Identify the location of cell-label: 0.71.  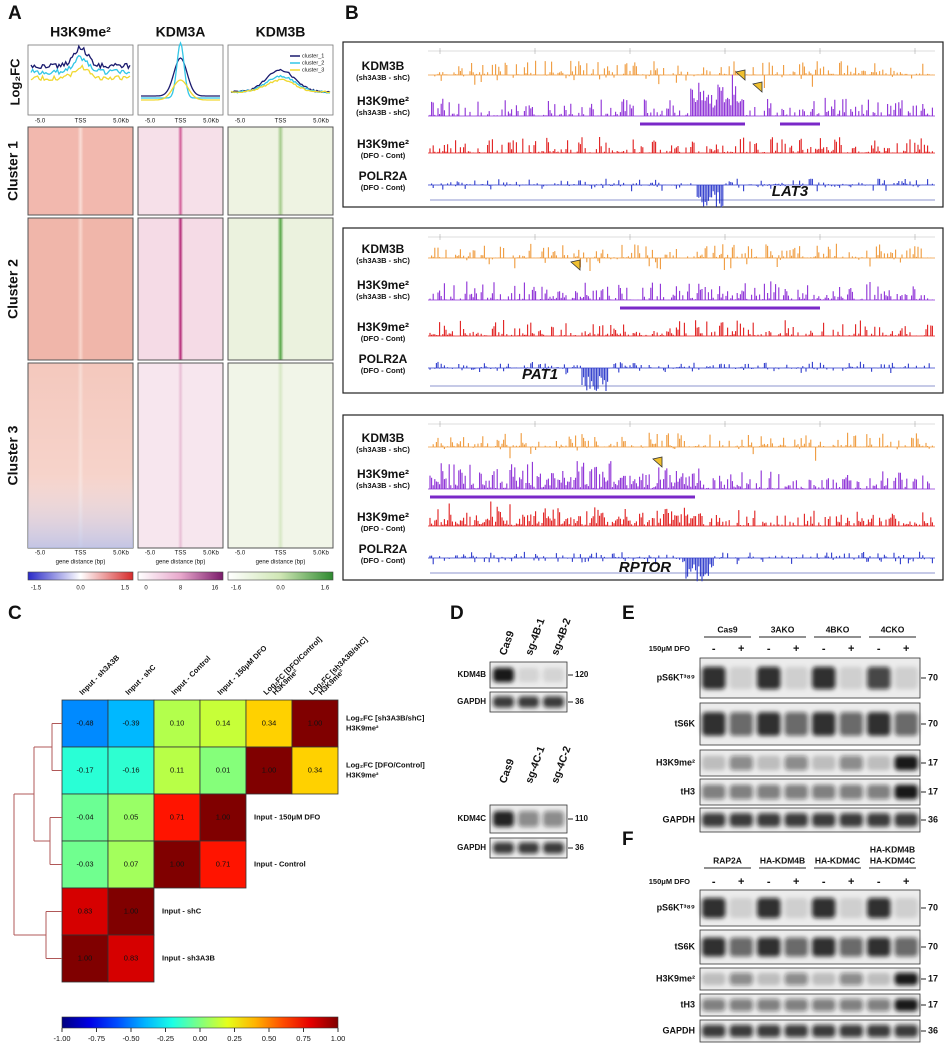
(223, 863).